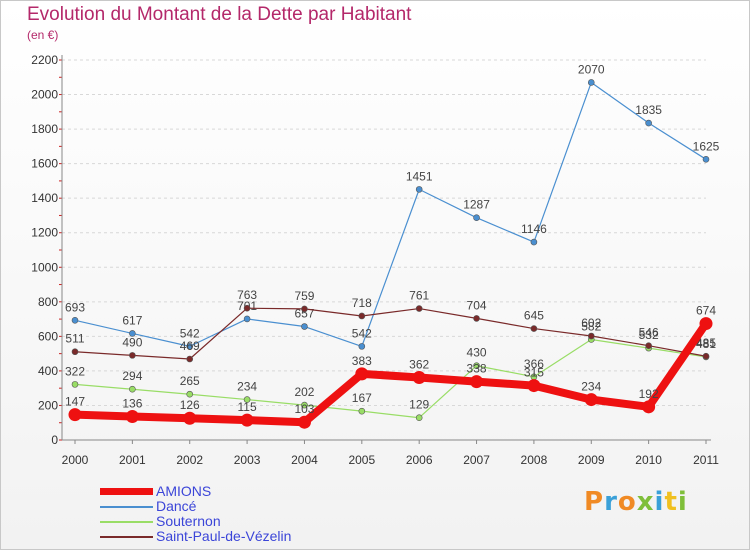 The width and height of the screenshot is (750, 550). What do you see at coordinates (224, 536) in the screenshot?
I see `legend-label: Saint-Paul-de-Vézelin` at bounding box center [224, 536].